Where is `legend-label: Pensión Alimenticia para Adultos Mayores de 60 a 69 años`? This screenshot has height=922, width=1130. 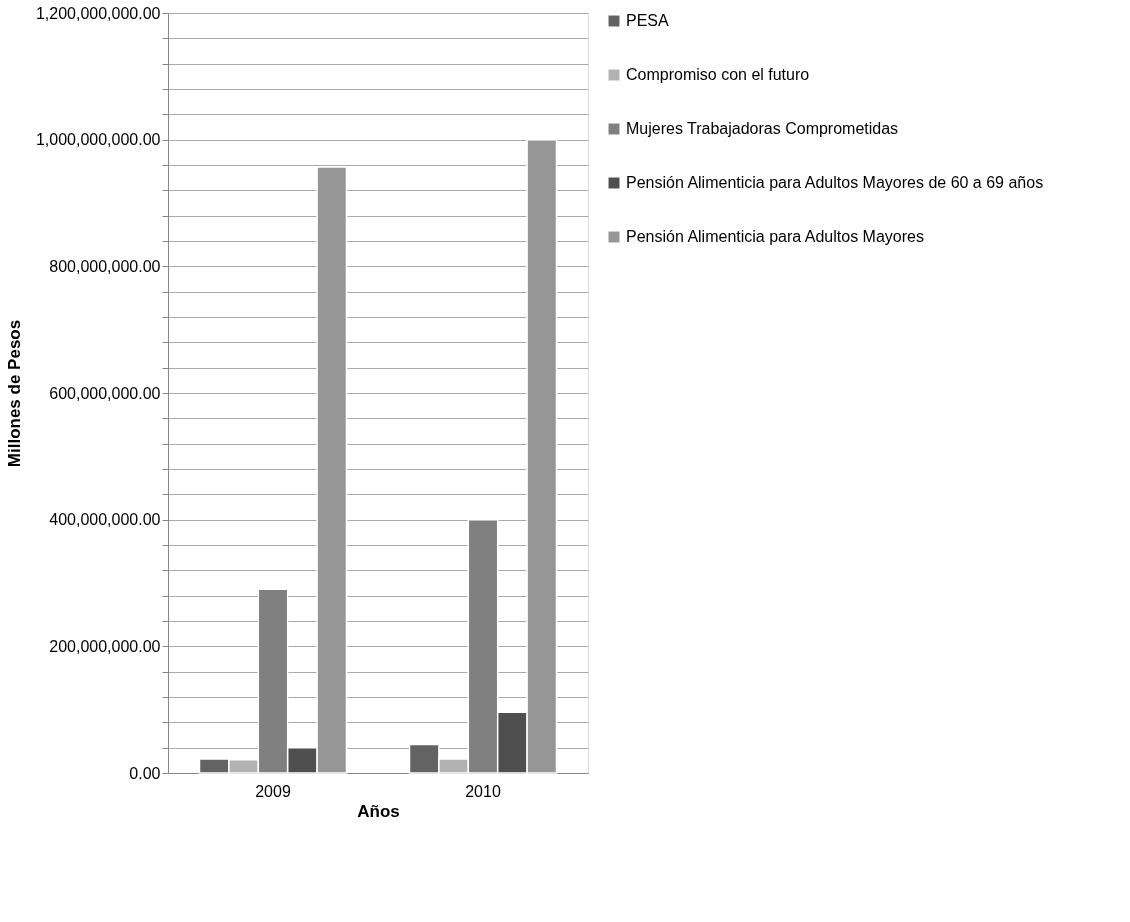
legend-label: Pensión Alimenticia para Adultos Mayores de 60 a 69 años is located at coordinates (835, 182).